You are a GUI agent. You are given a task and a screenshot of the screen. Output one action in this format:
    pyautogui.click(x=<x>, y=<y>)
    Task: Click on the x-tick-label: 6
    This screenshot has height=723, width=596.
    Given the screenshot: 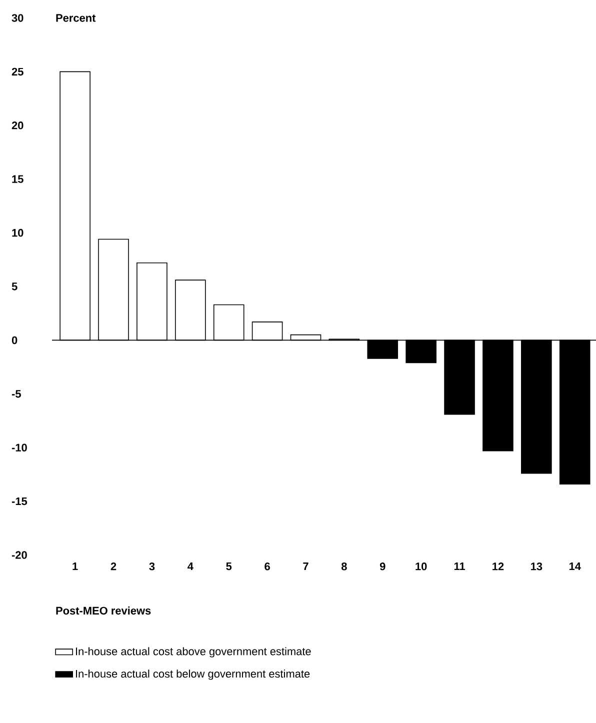 What is the action you would take?
    pyautogui.click(x=267, y=566)
    